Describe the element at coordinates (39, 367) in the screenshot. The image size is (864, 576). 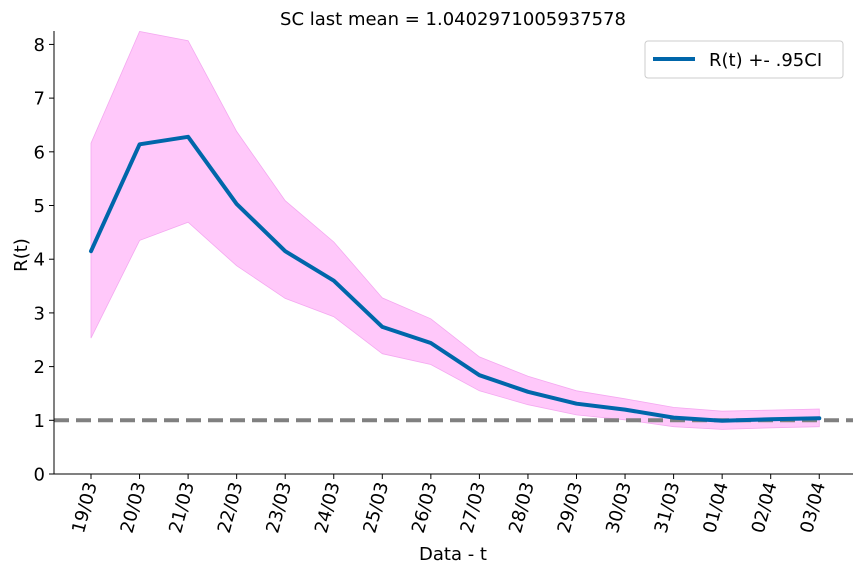
I see `y-tick-label: 2` at that location.